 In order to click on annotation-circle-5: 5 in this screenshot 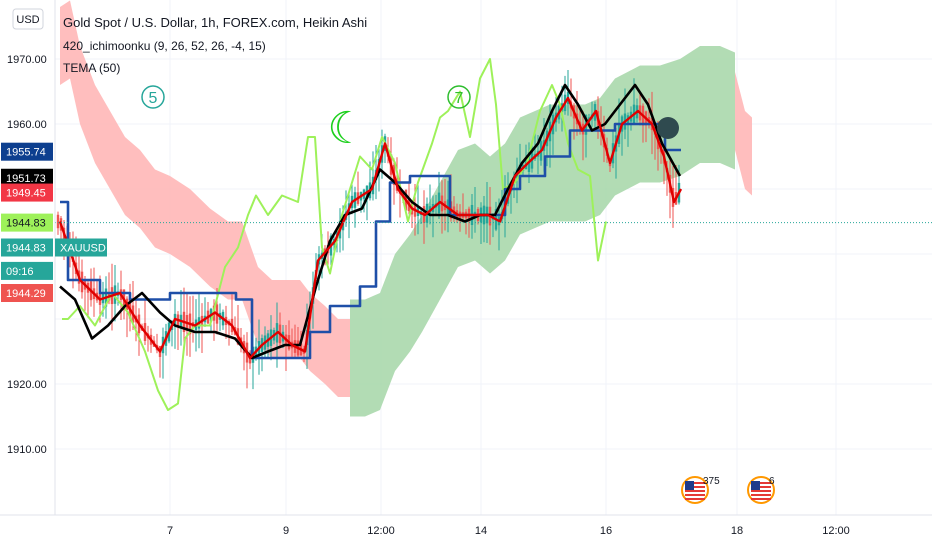, I will do `click(153, 98)`.